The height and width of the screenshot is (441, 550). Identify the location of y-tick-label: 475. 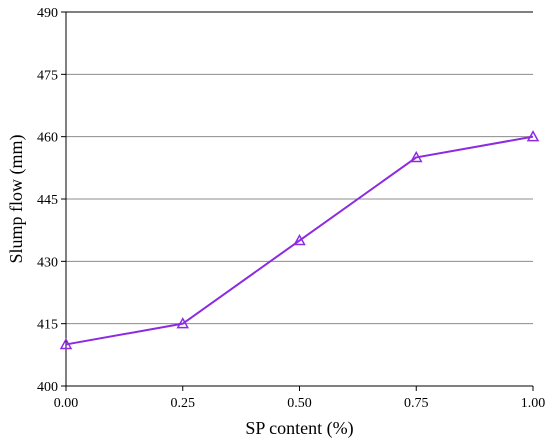
(47, 75).